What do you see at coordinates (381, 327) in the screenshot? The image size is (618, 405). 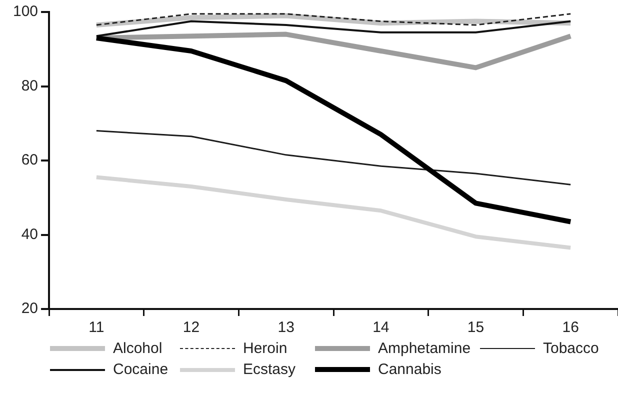 I see `x-tick-label: 14` at bounding box center [381, 327].